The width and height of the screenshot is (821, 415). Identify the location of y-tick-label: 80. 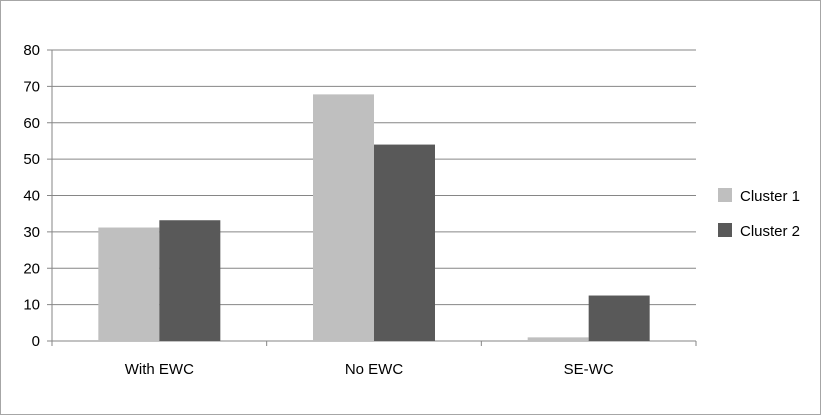
(31, 50).